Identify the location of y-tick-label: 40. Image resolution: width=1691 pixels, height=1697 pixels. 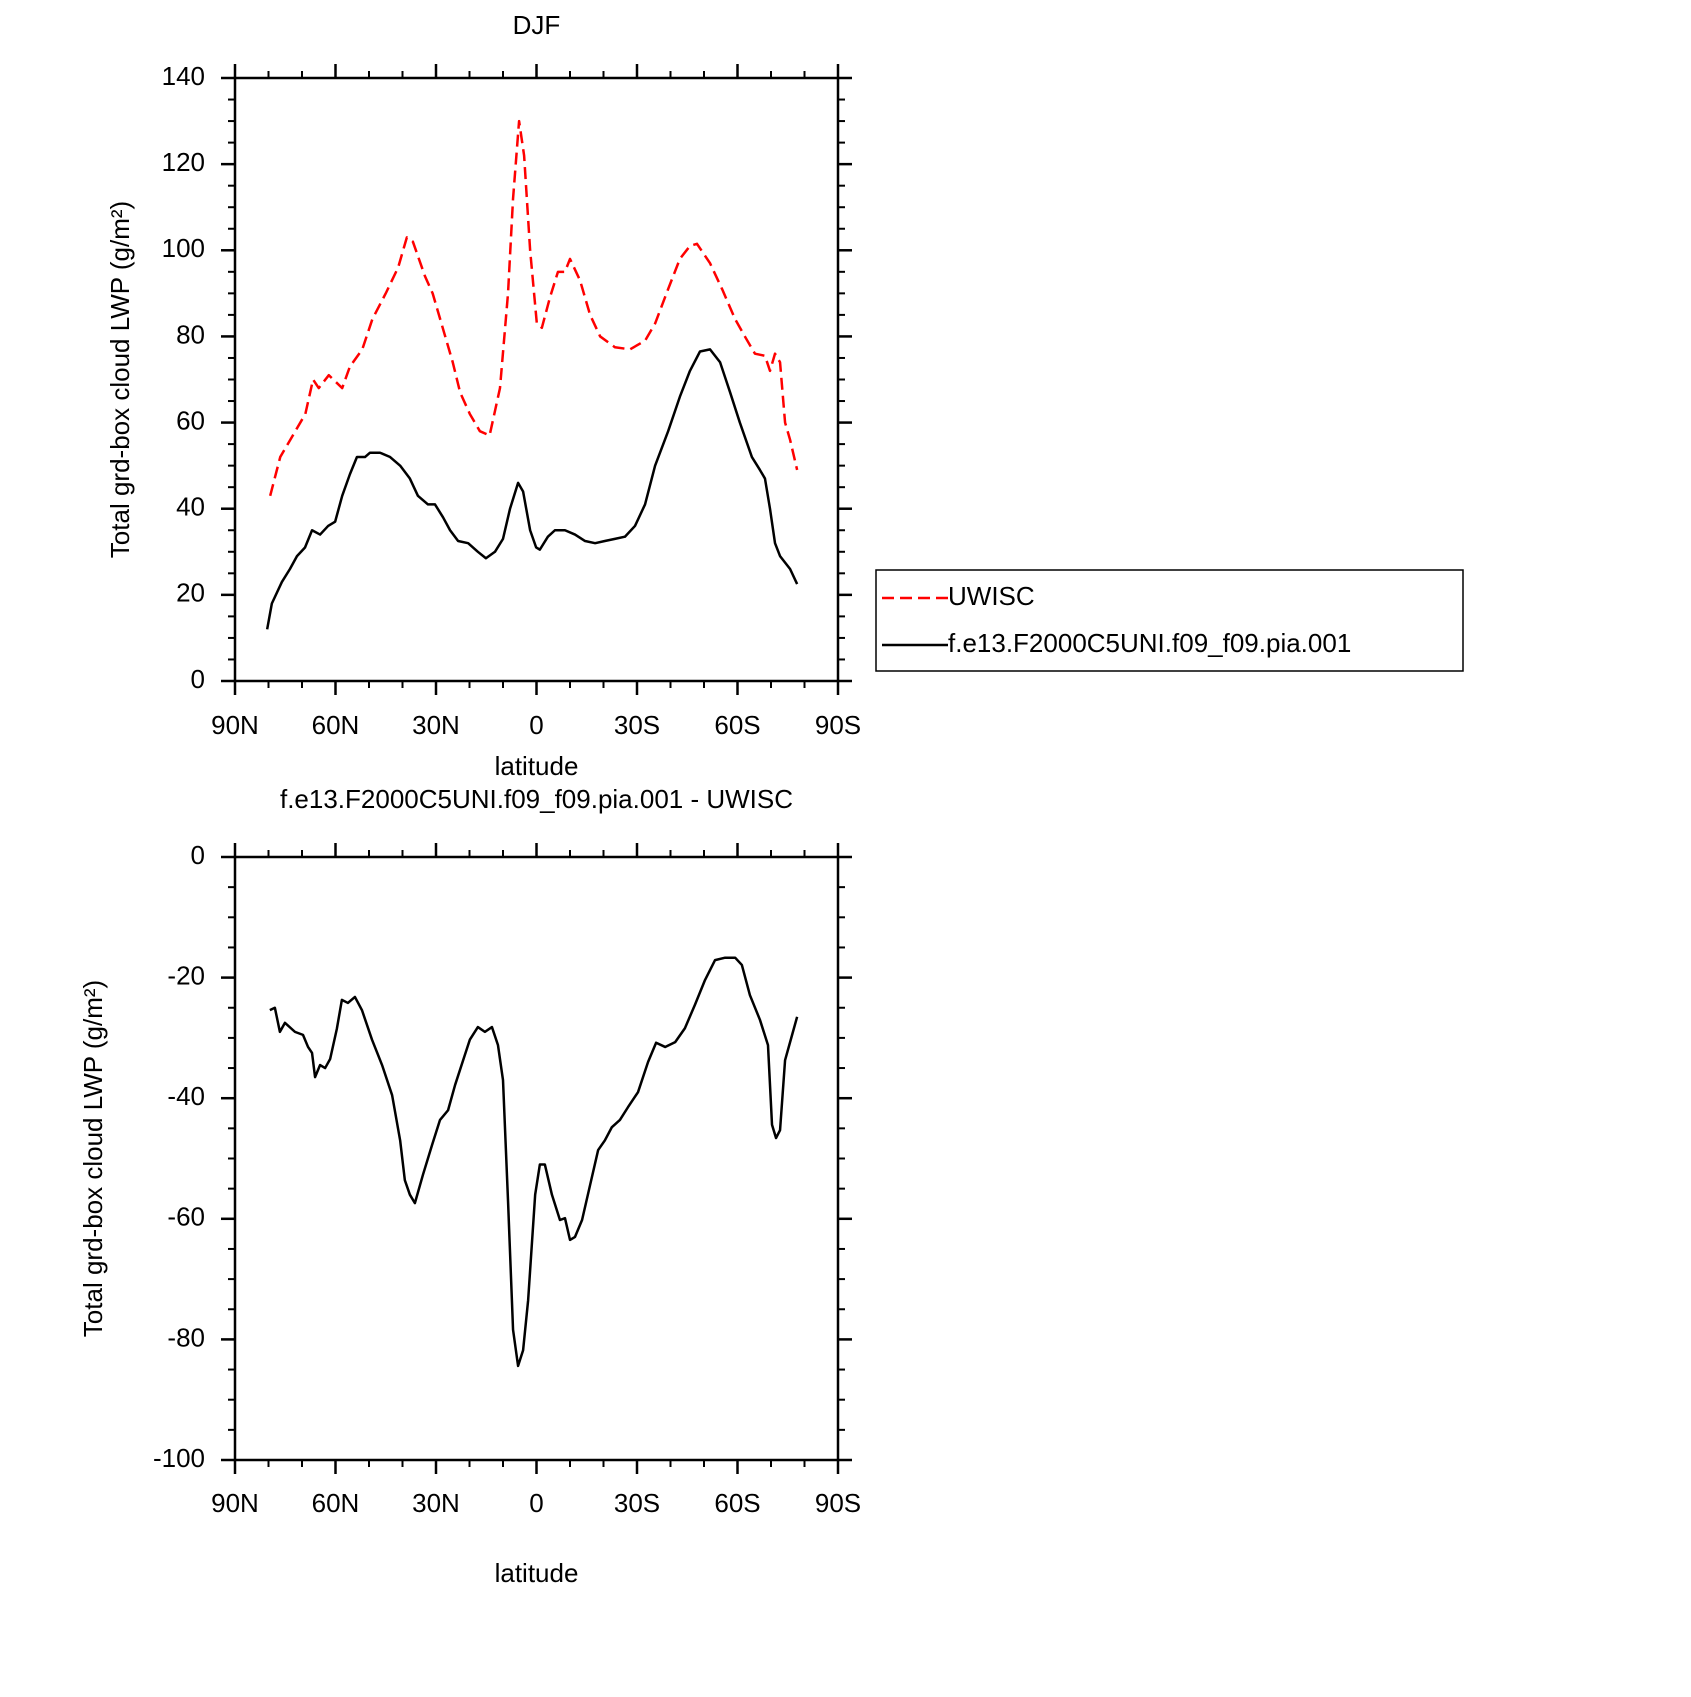
(190, 507).